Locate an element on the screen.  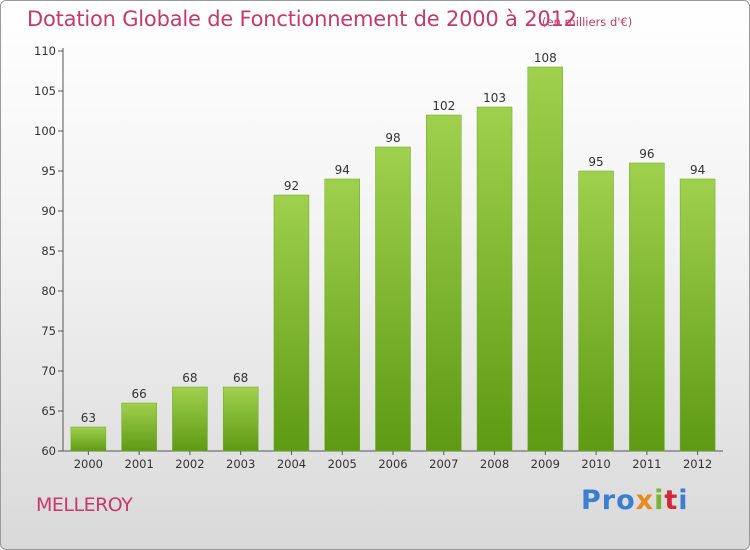
y-tick-label: 75 is located at coordinates (48, 331).